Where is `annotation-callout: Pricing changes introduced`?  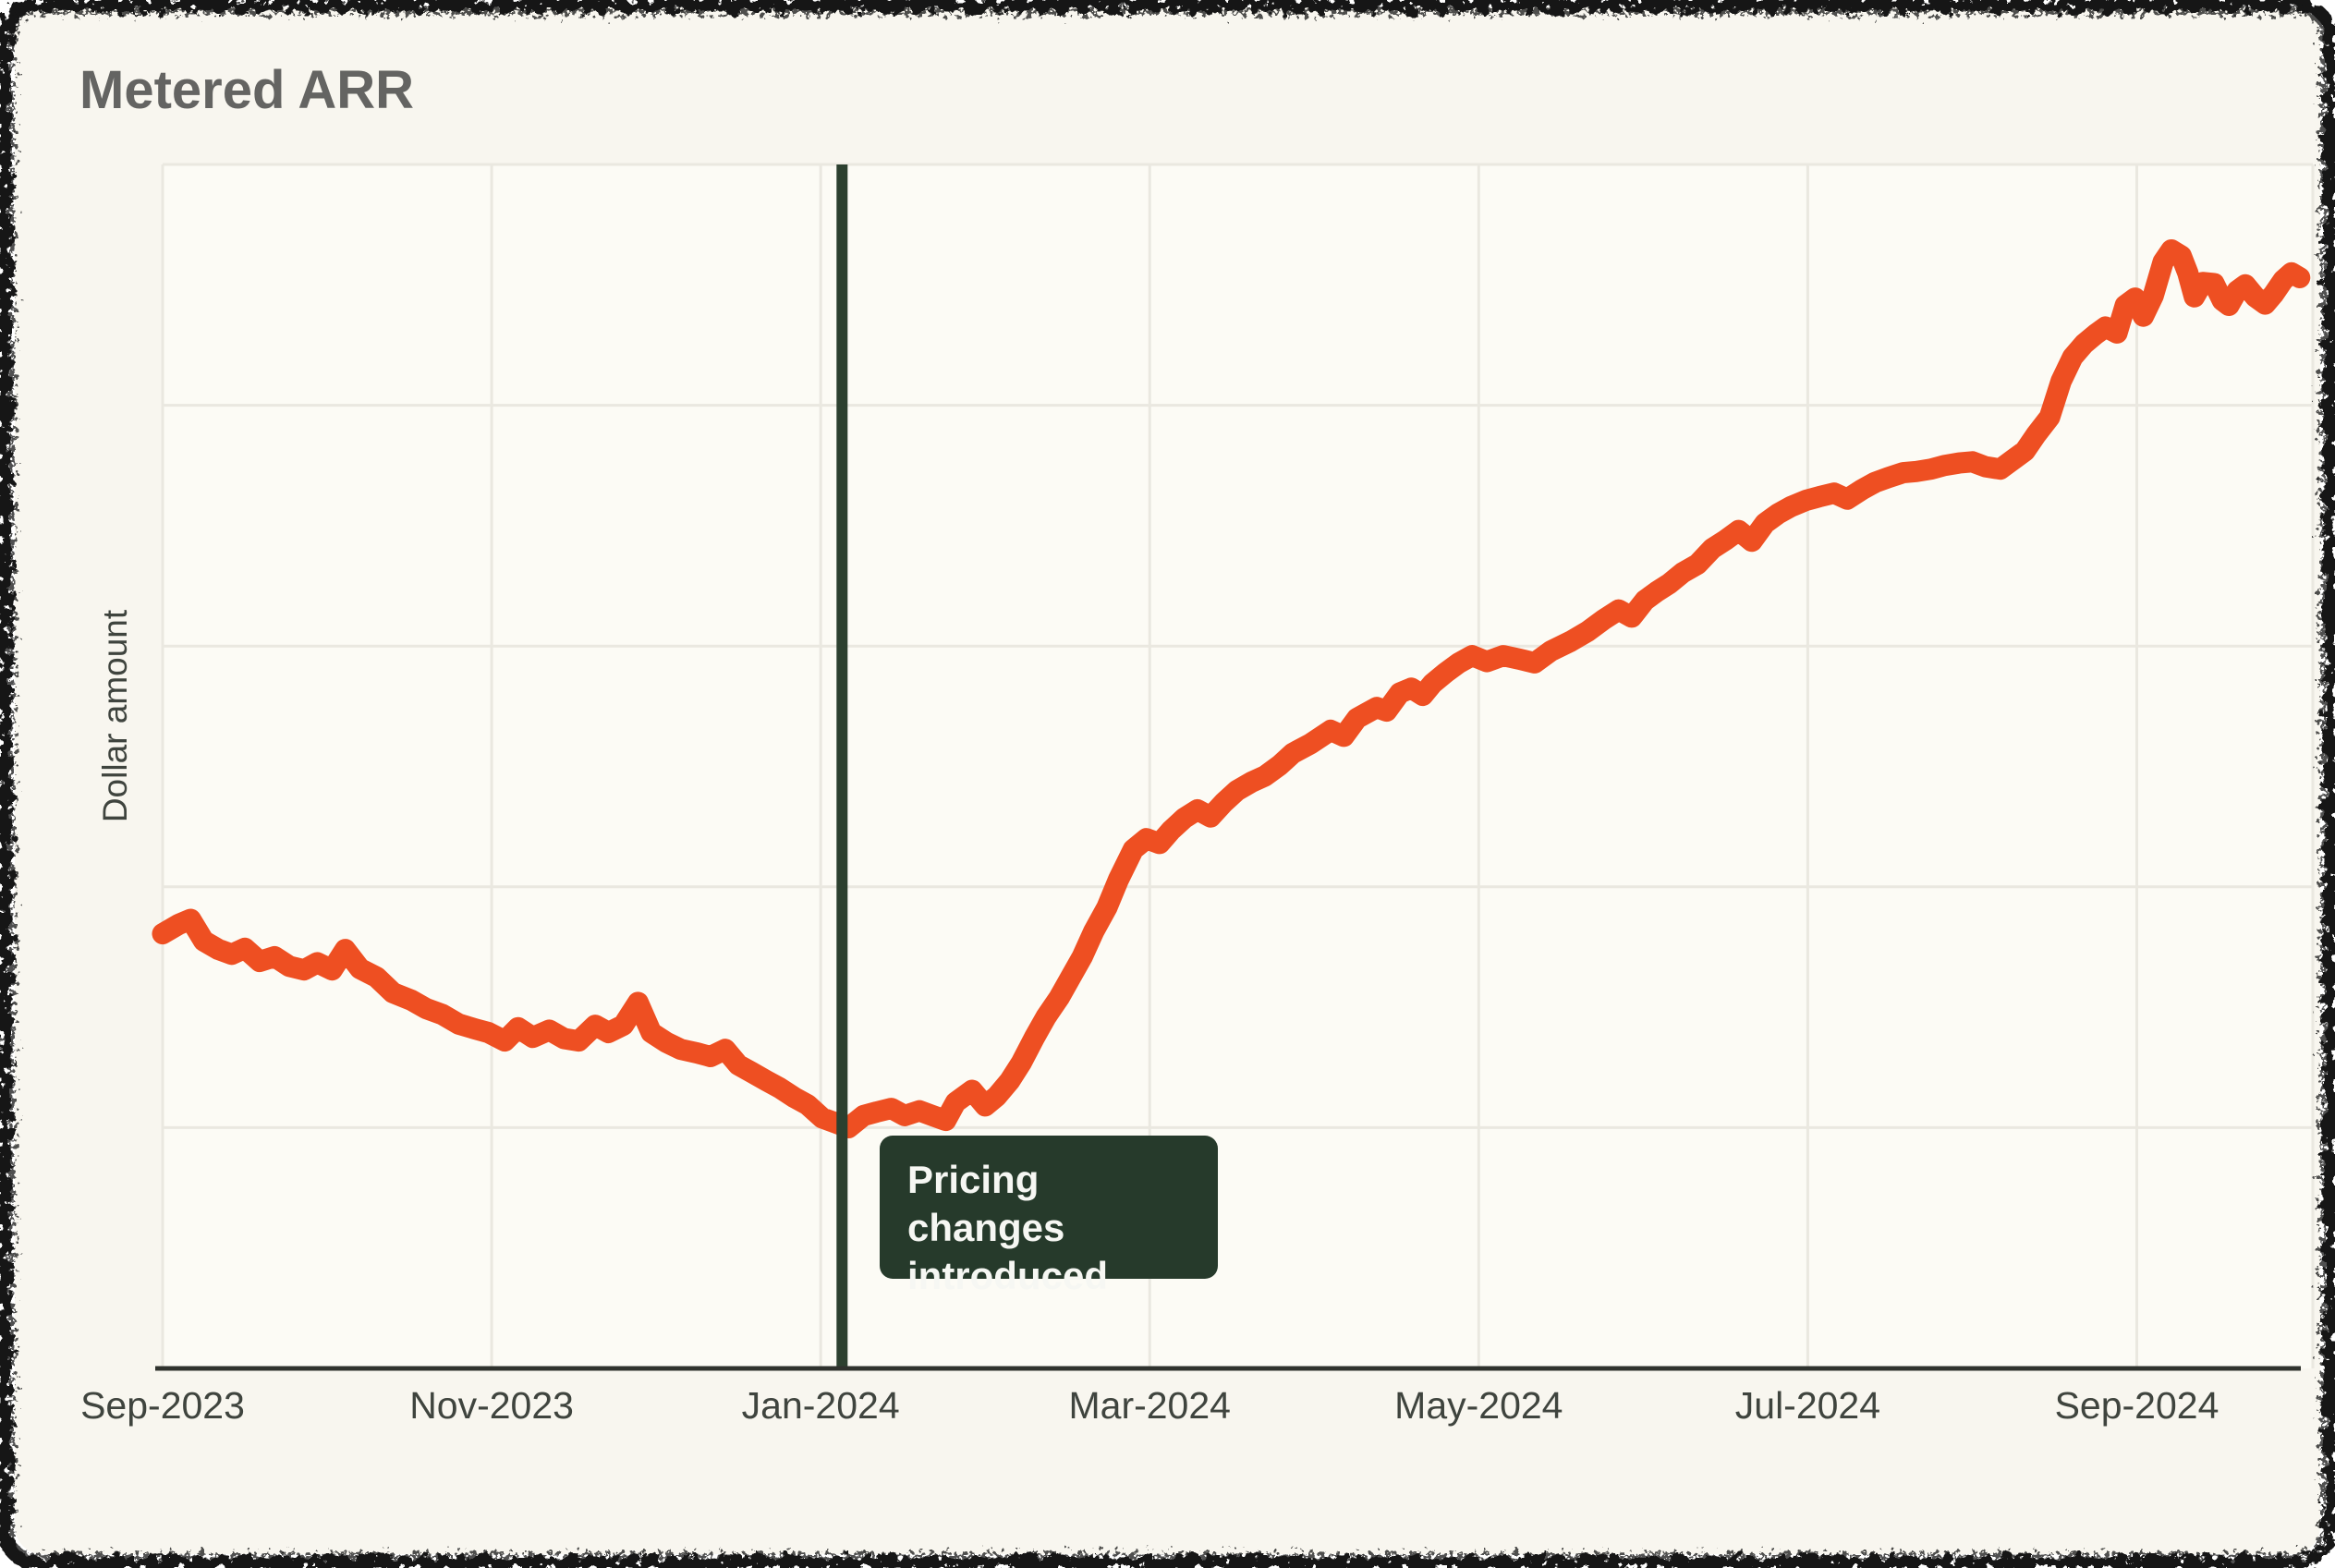 annotation-callout: Pricing changes introduced is located at coordinates (1049, 1216).